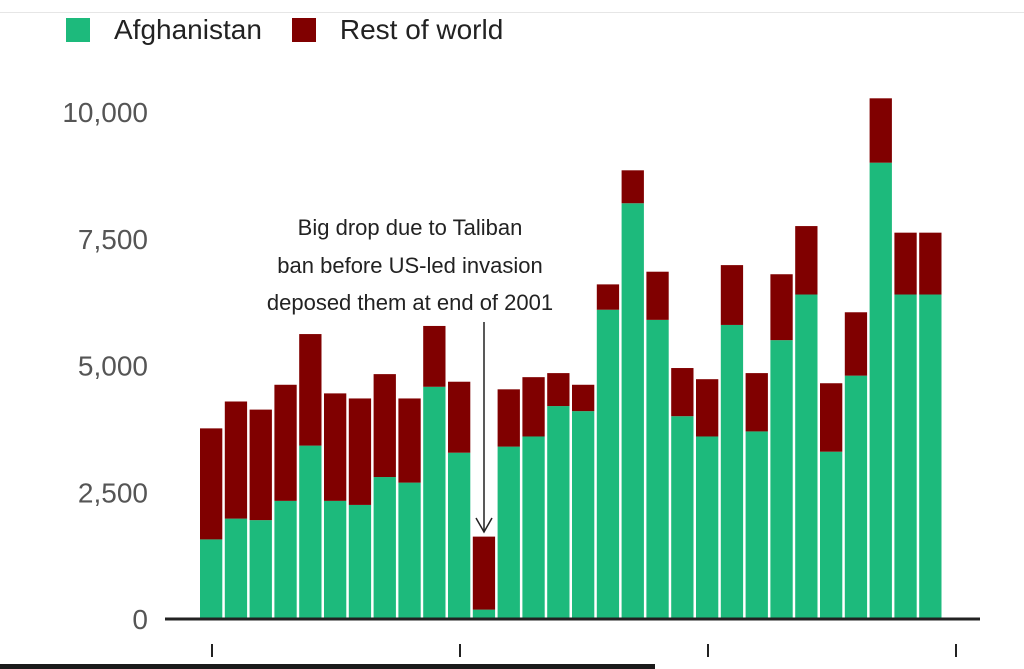 The height and width of the screenshot is (669, 1024). I want to click on legend-item-afghanistan: Afghanistan, so click(164, 30).